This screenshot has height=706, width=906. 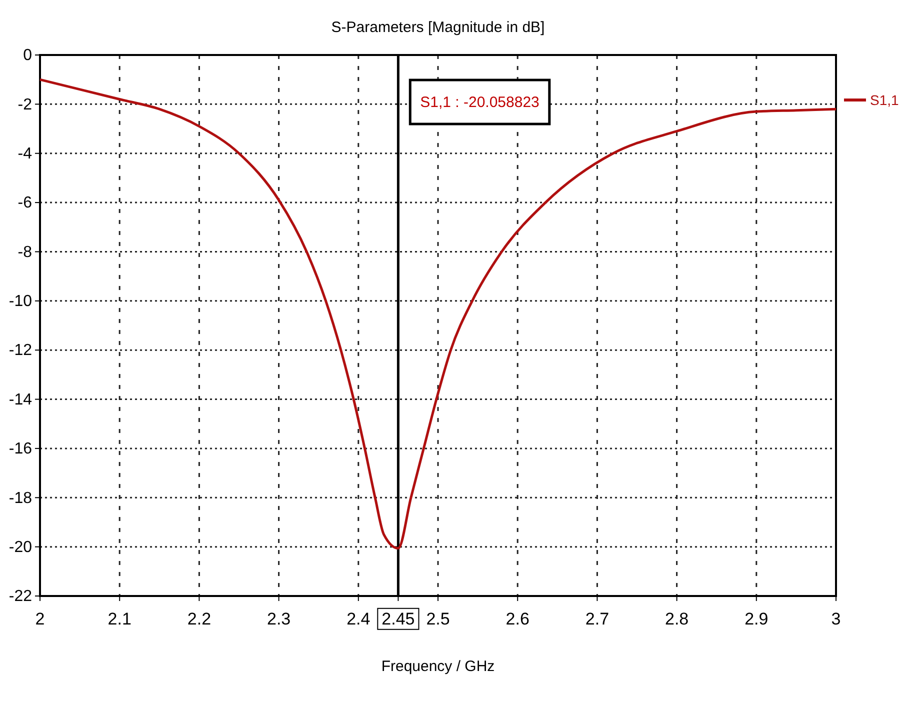 I want to click on y-tick-label: -14, so click(x=20, y=399).